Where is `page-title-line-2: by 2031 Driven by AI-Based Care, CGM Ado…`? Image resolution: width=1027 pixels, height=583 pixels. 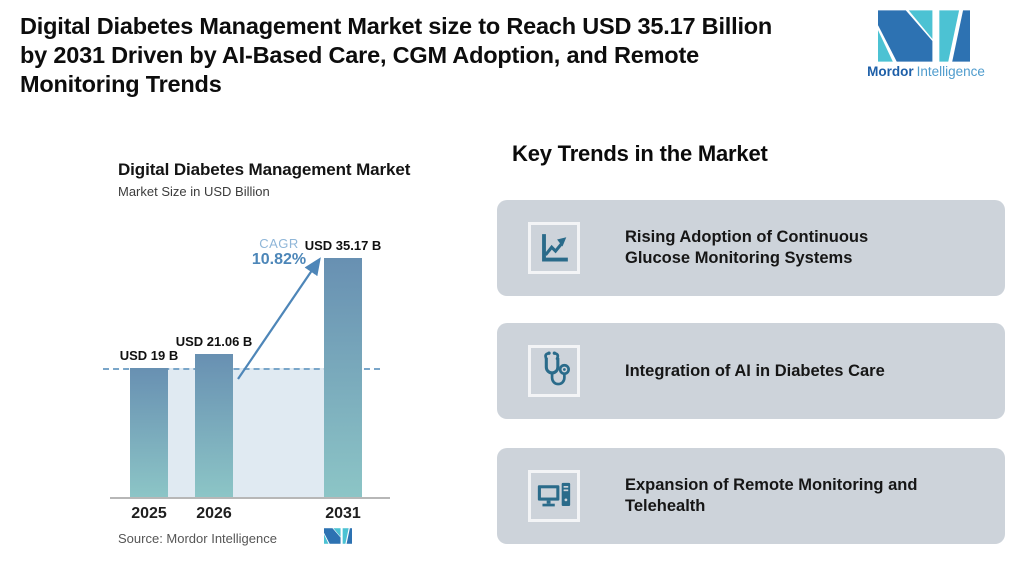
page-title-line-2: by 2031 Driven by AI-Based Care, CGM Ado… is located at coordinates (359, 55).